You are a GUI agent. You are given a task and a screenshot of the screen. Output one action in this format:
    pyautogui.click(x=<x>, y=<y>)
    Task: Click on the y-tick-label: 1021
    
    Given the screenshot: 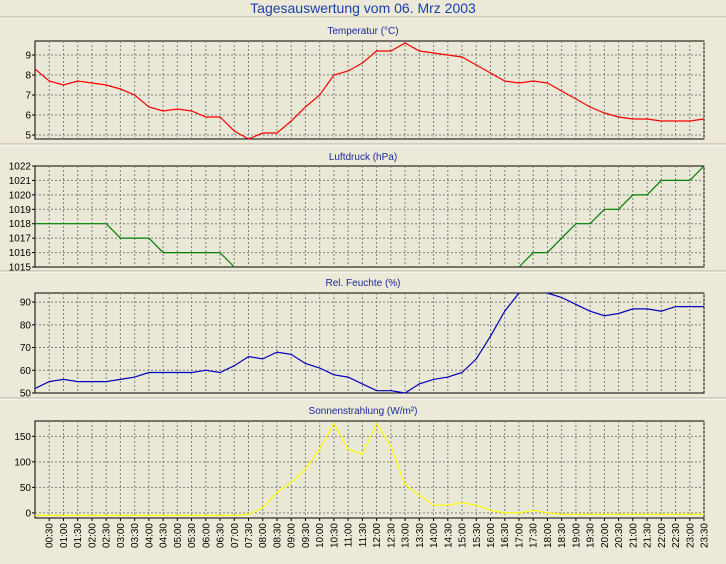 What is the action you would take?
    pyautogui.click(x=20, y=181)
    